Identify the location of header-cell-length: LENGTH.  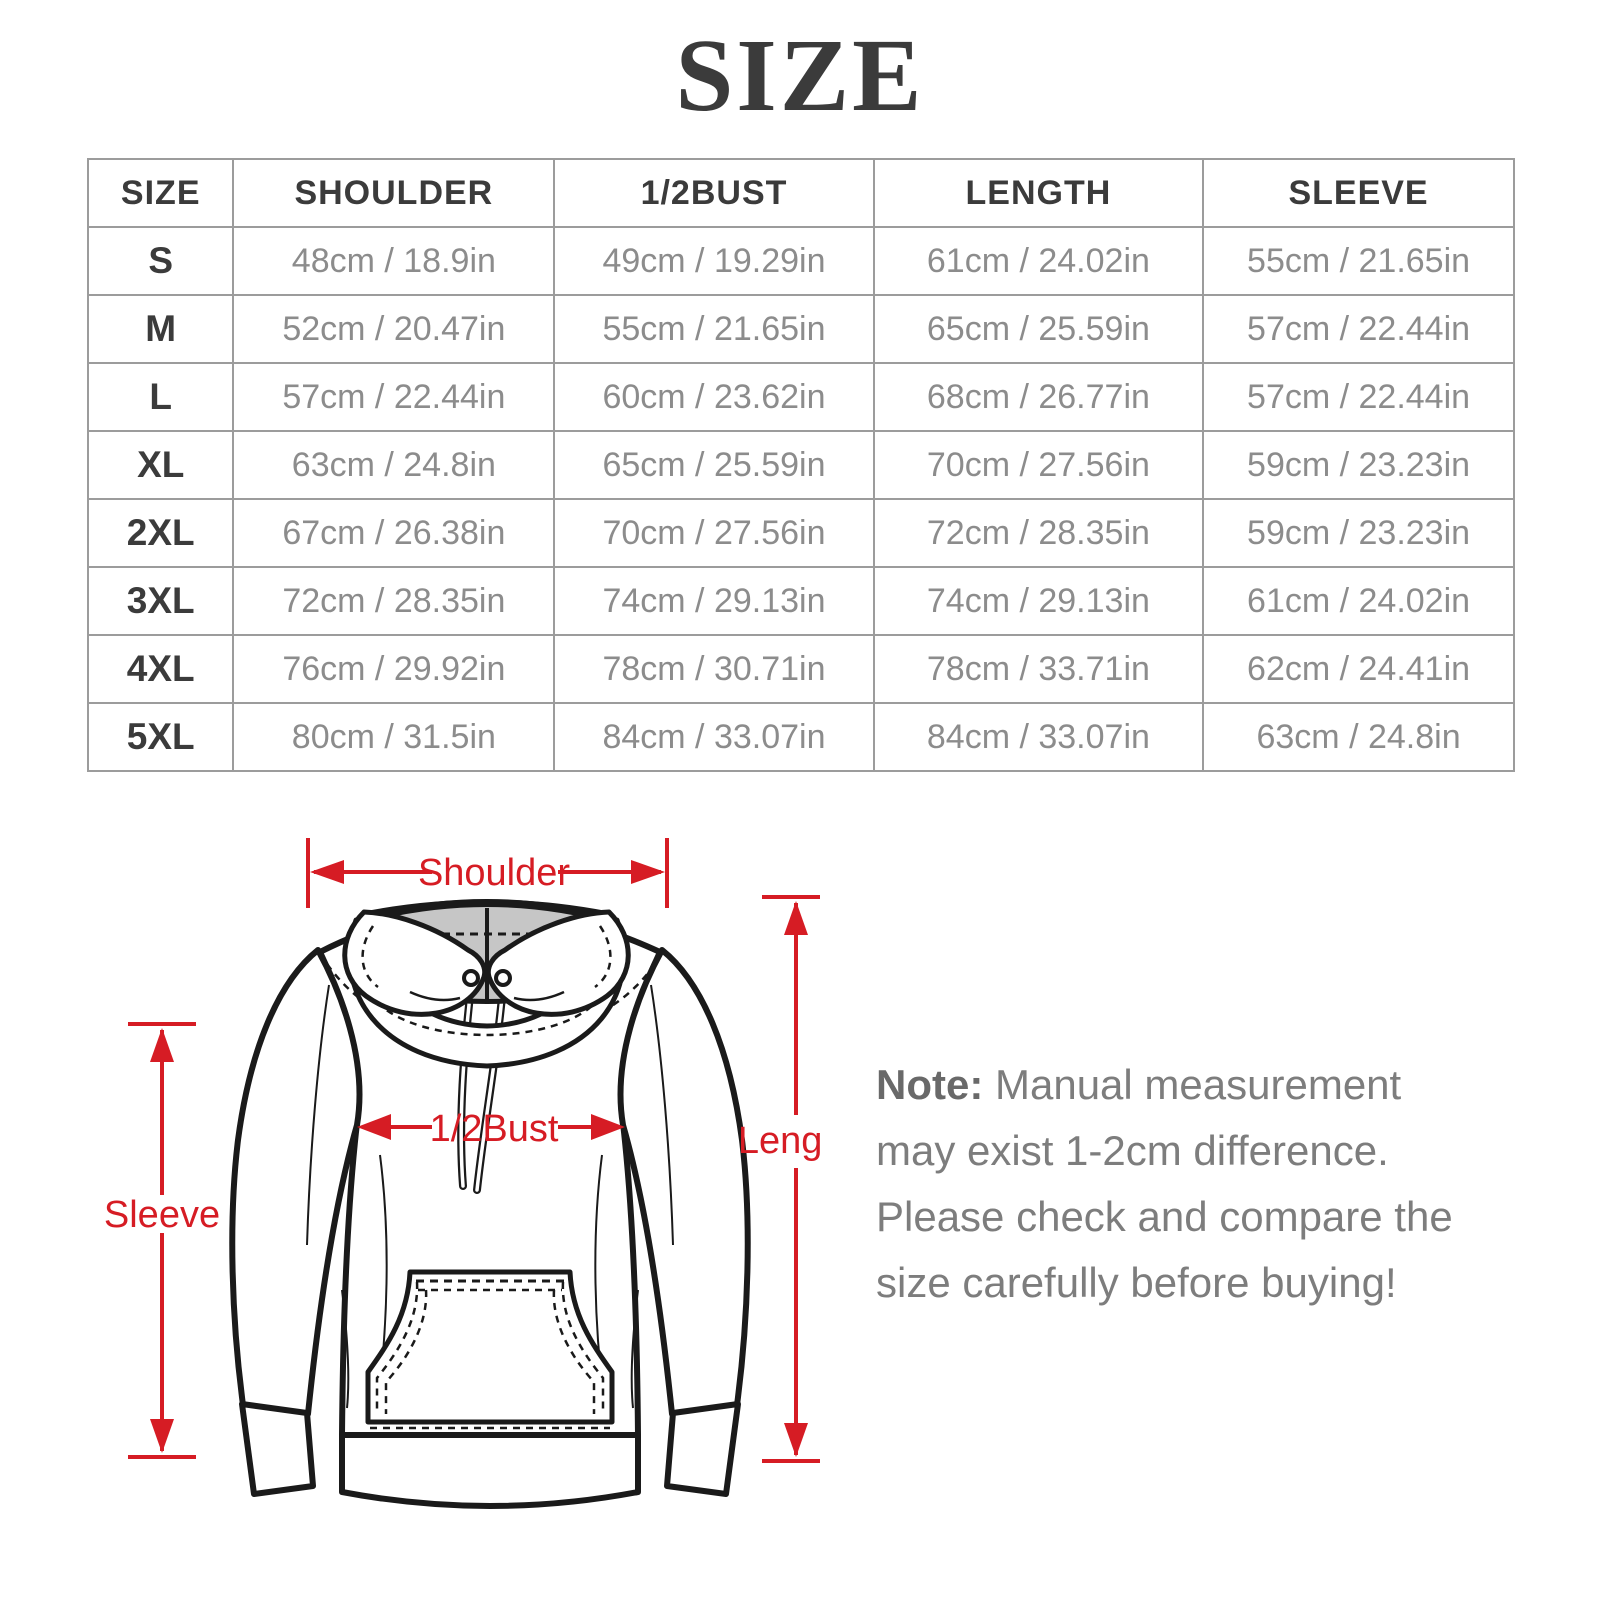
(1038, 193).